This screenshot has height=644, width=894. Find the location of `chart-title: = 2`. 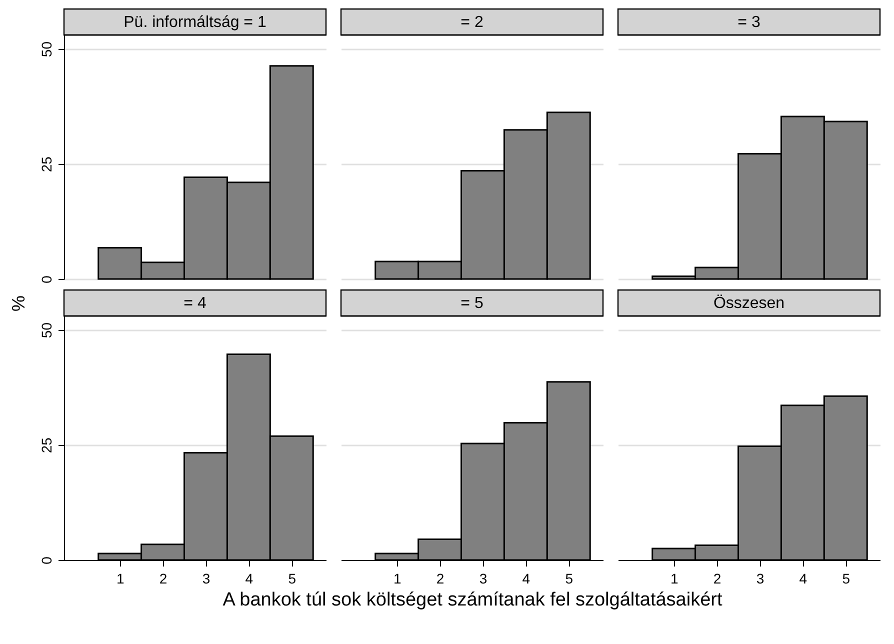

chart-title: = 2 is located at coordinates (472, 22).